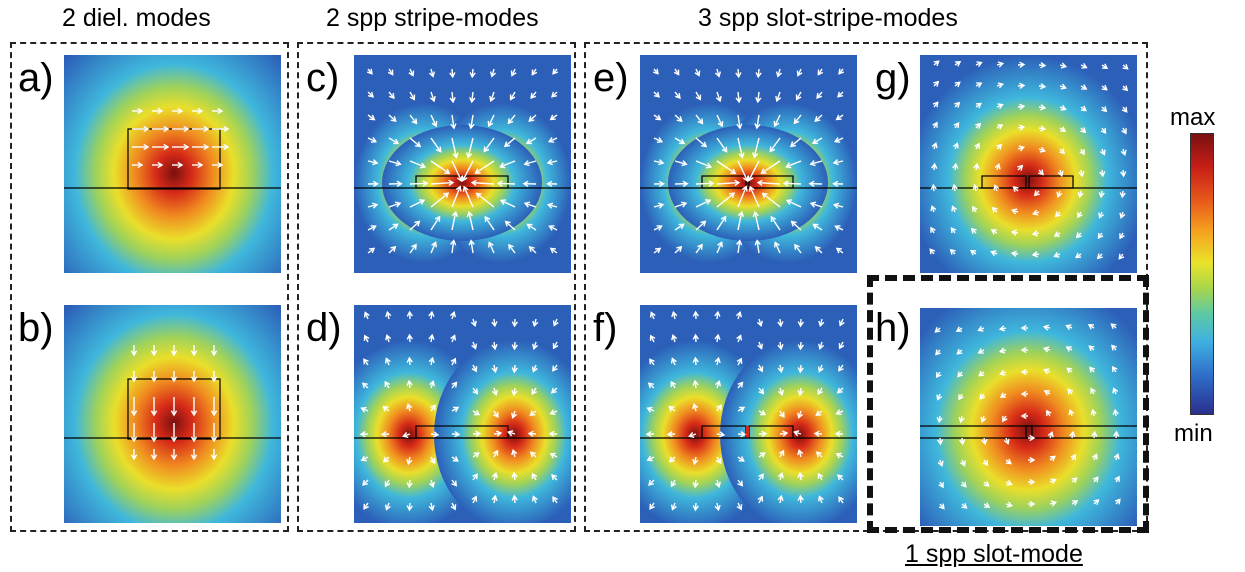 The image size is (1245, 572). I want to click on field-map-a, so click(172, 164).